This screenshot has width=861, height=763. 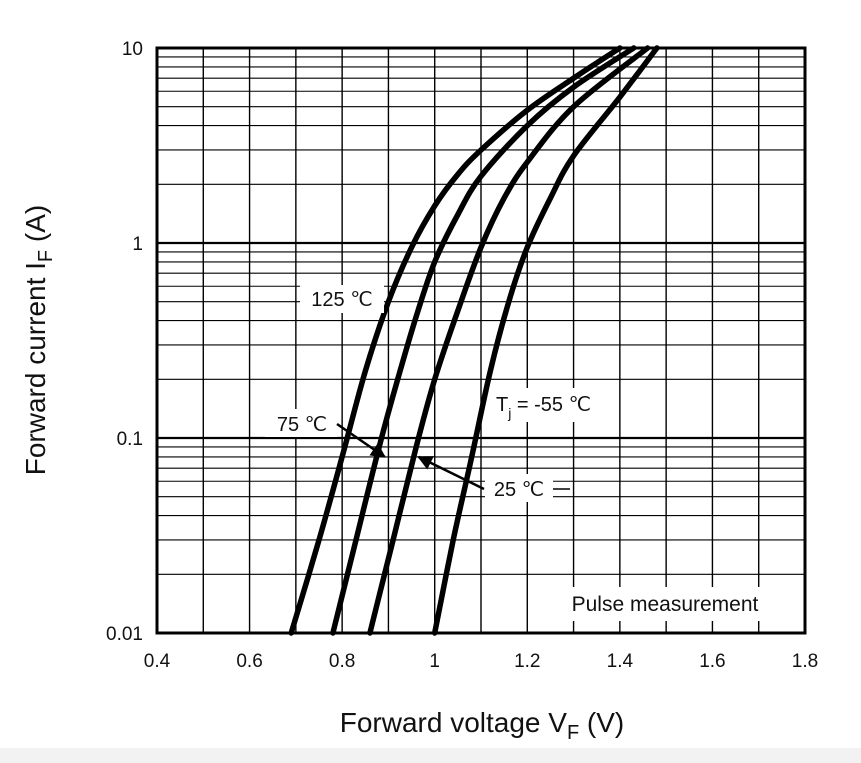 What do you see at coordinates (430, 755) in the screenshot?
I see `bottom-strip` at bounding box center [430, 755].